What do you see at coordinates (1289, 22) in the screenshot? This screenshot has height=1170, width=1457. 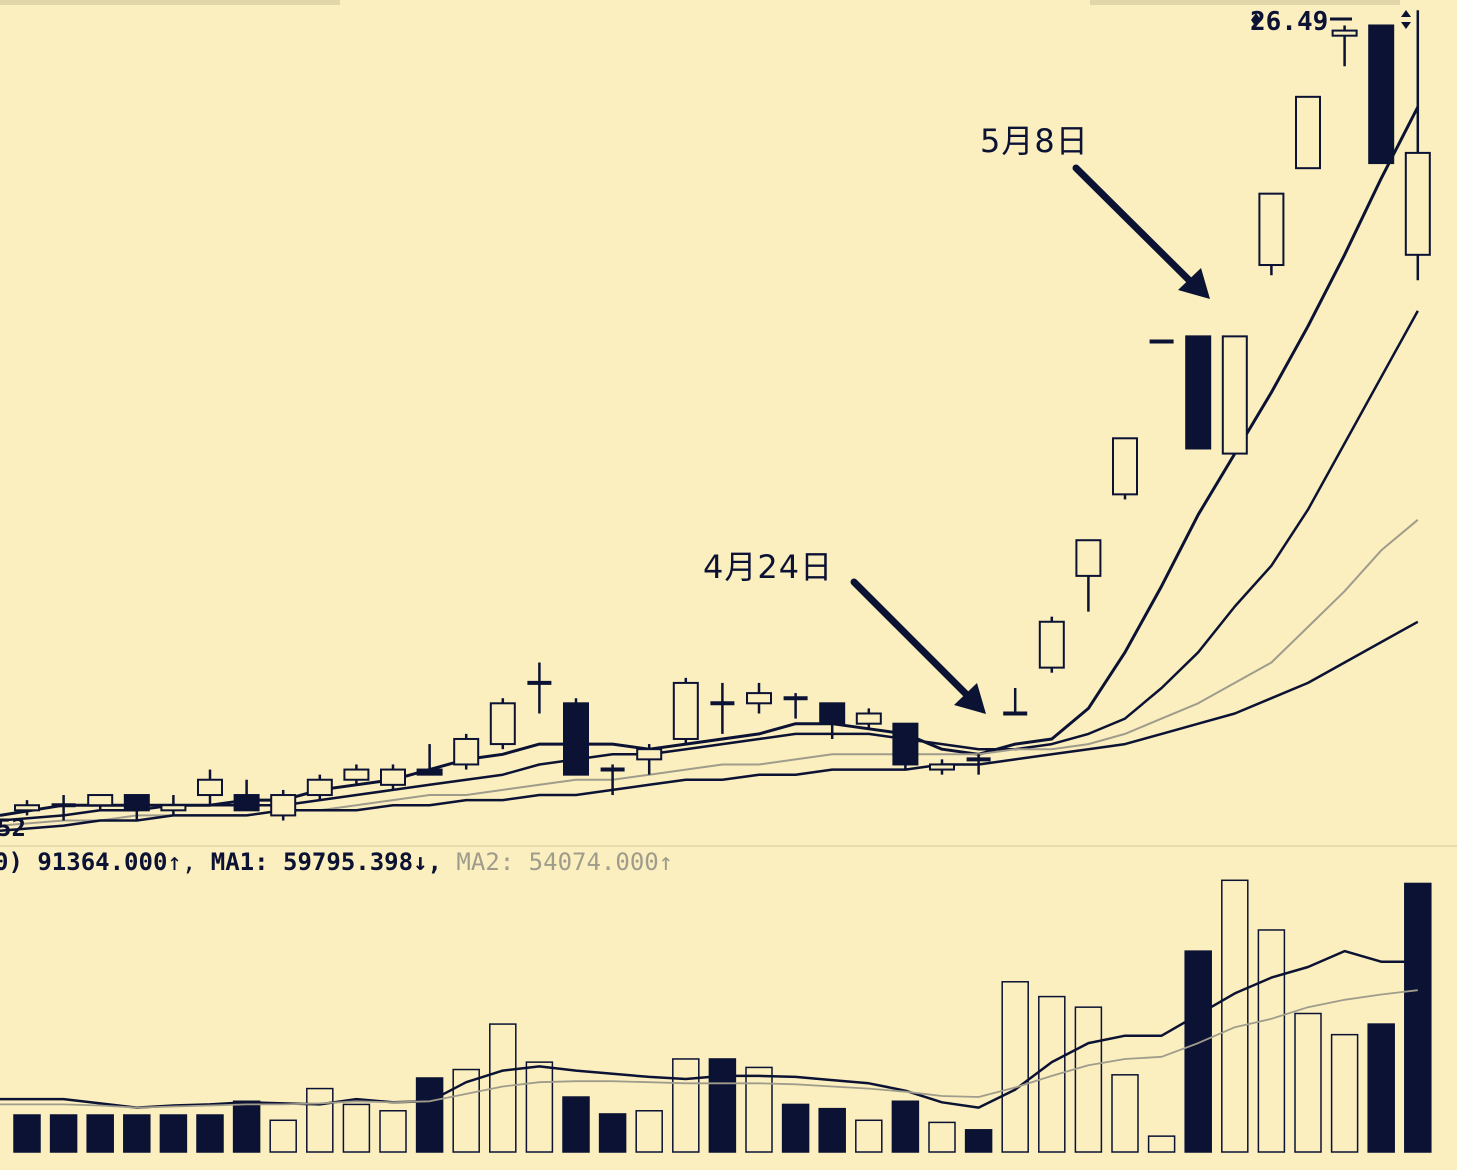 I see `high-price-label: 26.49` at bounding box center [1289, 22].